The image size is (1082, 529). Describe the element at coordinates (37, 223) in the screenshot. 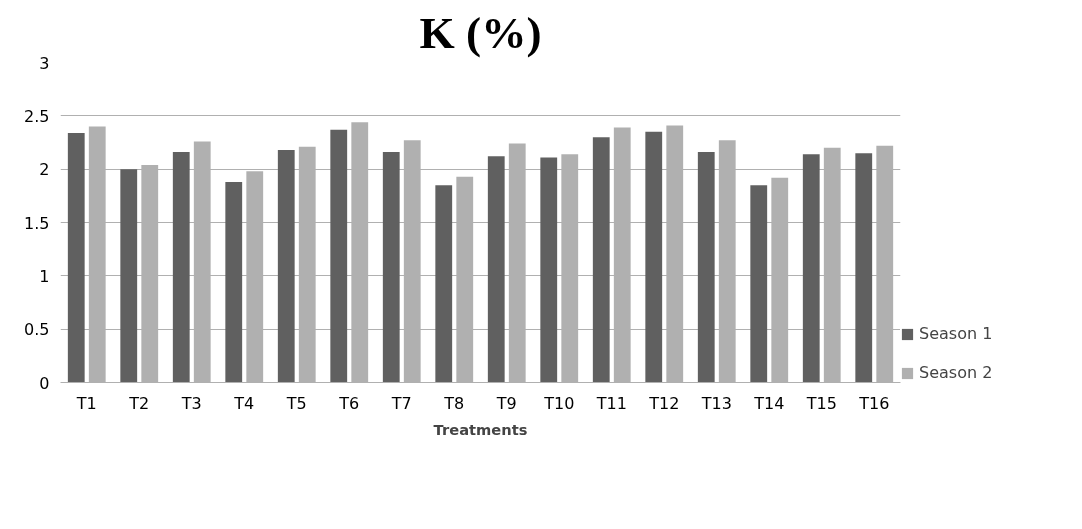

I see `y-tick-label: 1.5` at that location.